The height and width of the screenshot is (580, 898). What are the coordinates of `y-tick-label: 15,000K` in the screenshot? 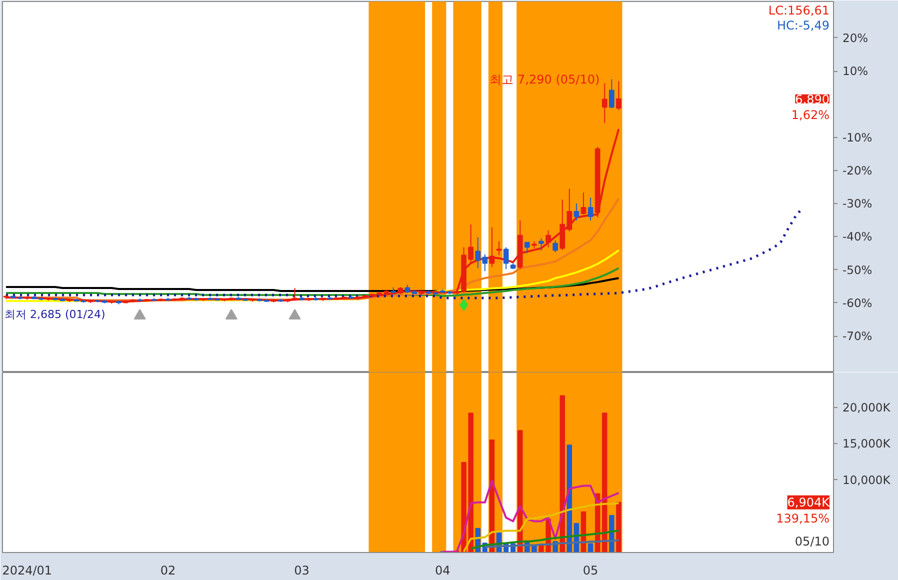 It's located at (866, 443).